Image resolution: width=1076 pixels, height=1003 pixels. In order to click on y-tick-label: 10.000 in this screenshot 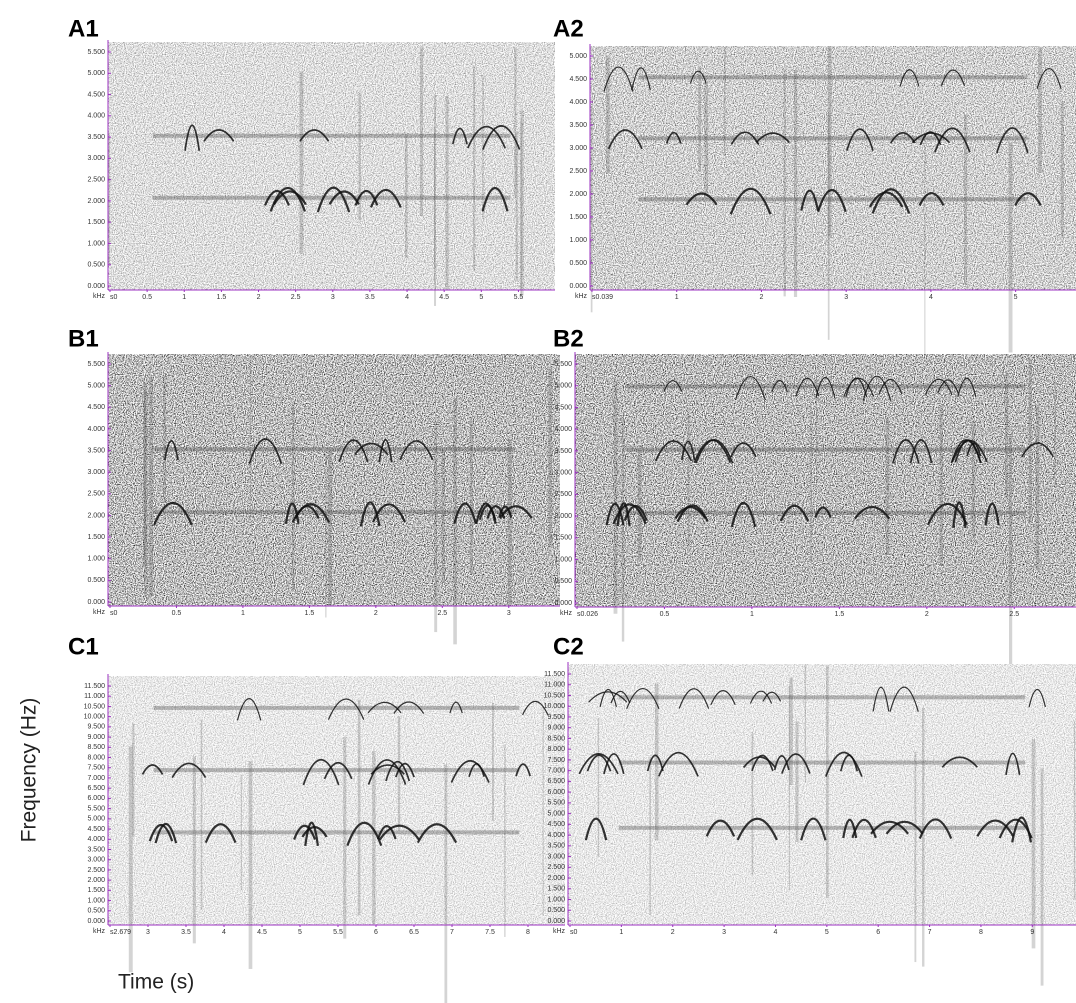, I will do `click(555, 706)`.